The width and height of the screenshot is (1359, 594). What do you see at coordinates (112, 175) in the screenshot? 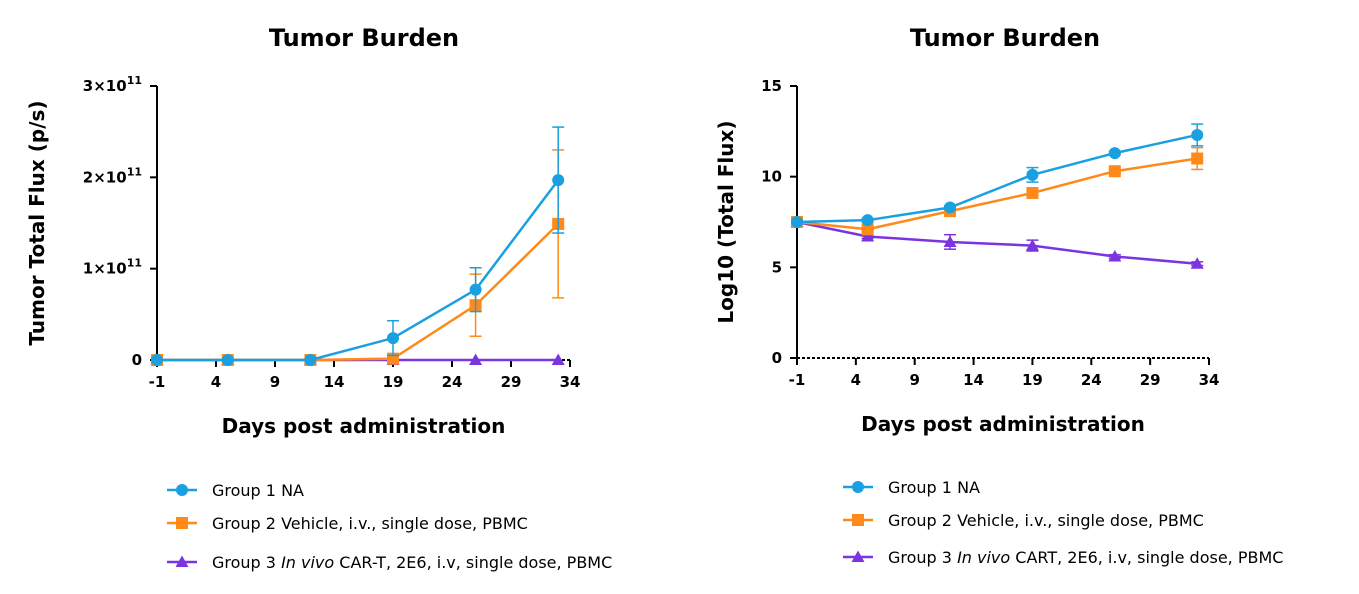
I see `y-tick-label: 2×10¹¹` at bounding box center [112, 175].